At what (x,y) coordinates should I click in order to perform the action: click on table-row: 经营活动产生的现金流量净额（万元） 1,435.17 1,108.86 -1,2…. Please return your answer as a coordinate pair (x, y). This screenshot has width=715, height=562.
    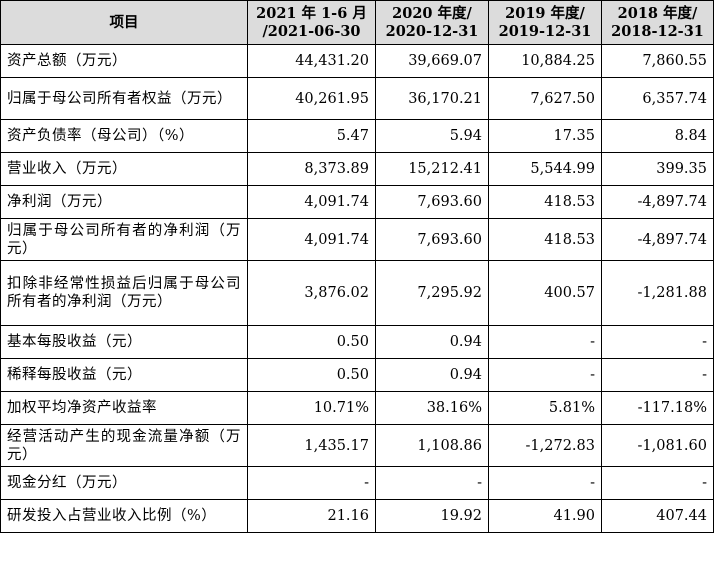
    Looking at the image, I should click on (357, 445).